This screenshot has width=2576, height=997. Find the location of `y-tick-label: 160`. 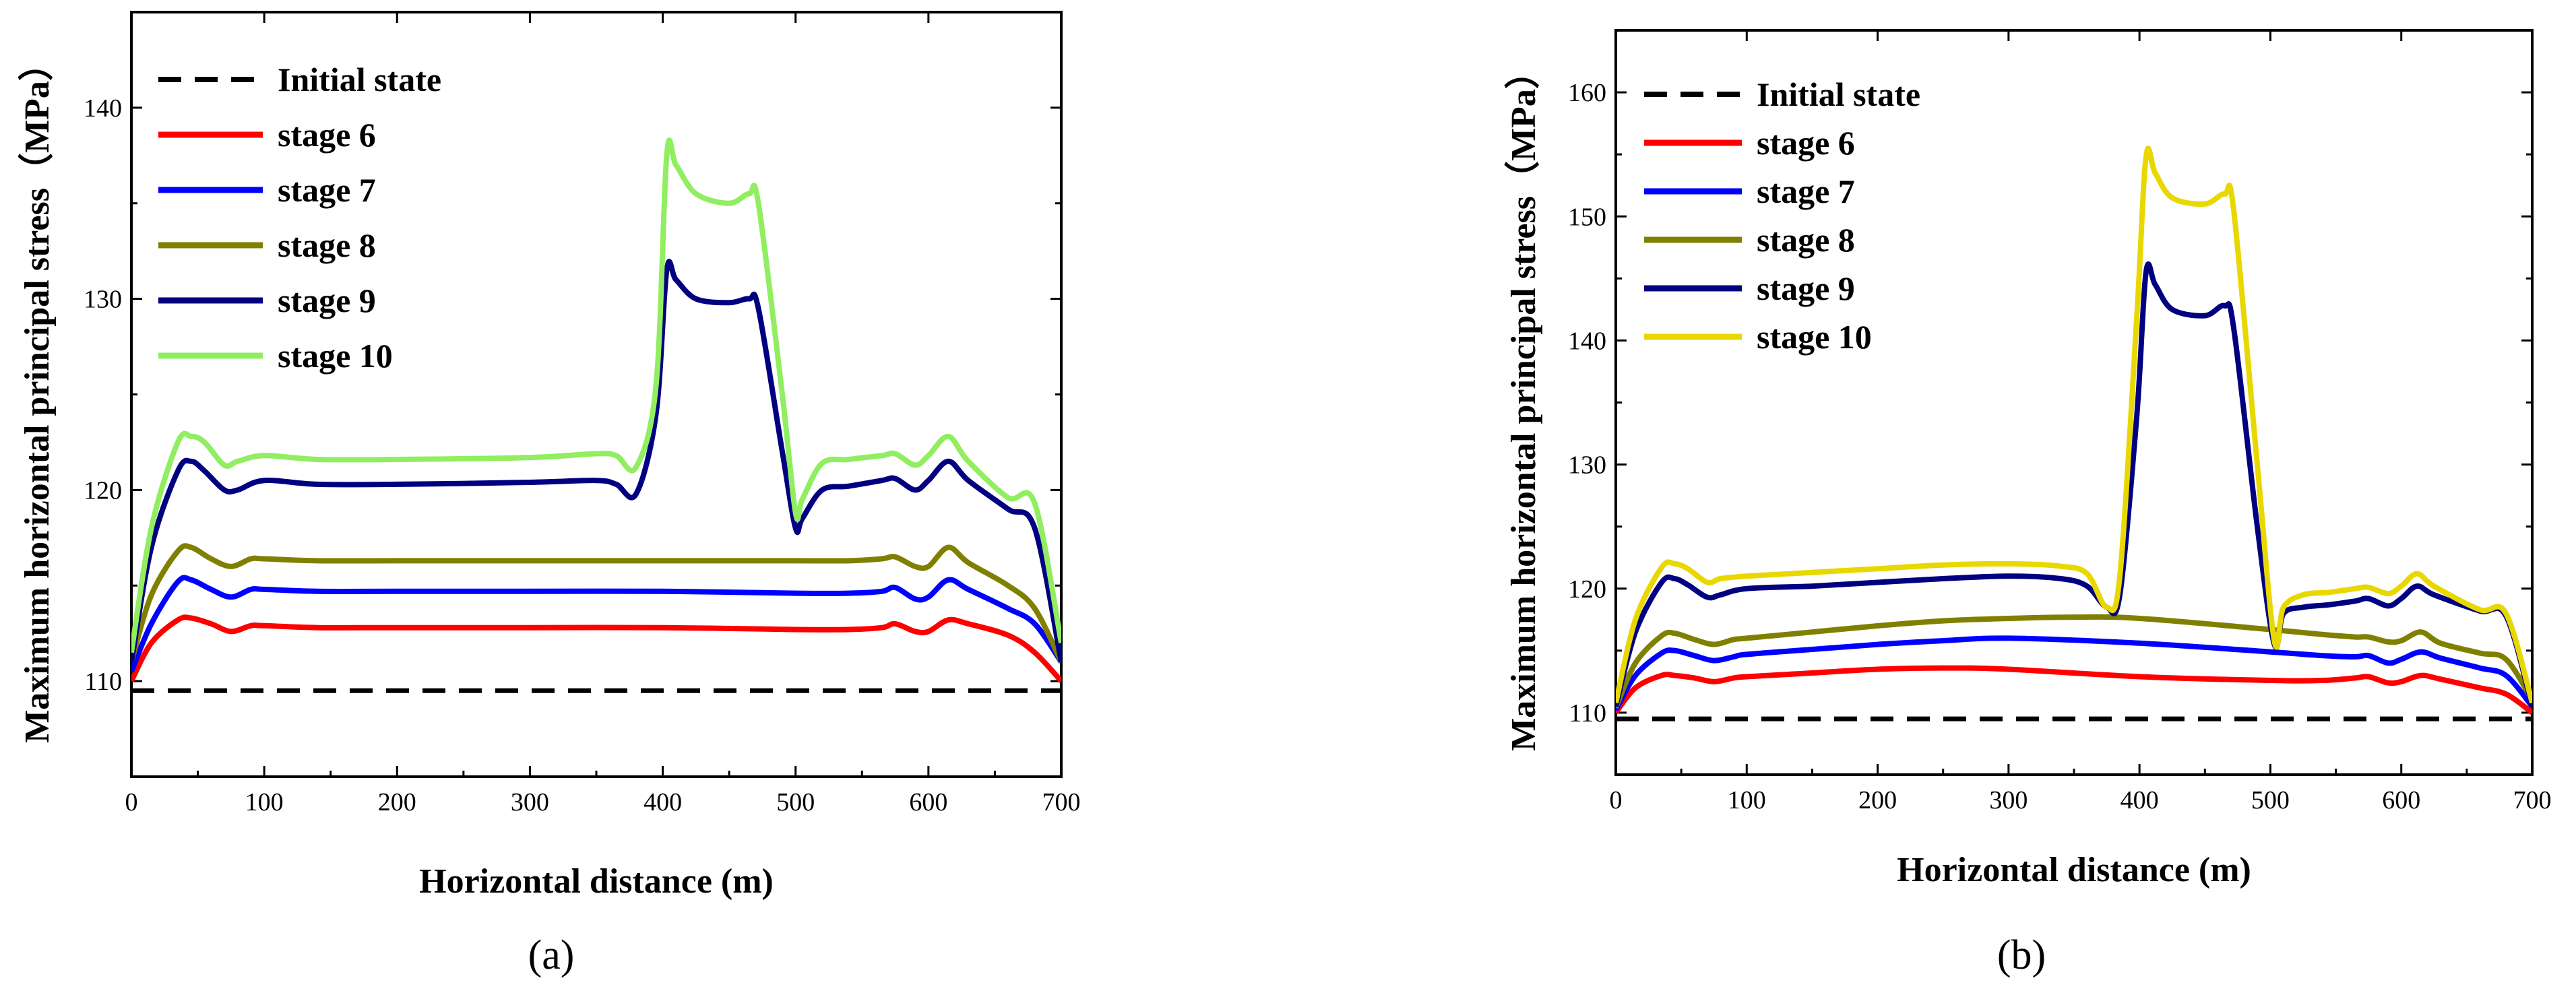

y-tick-label: 160 is located at coordinates (1587, 93).